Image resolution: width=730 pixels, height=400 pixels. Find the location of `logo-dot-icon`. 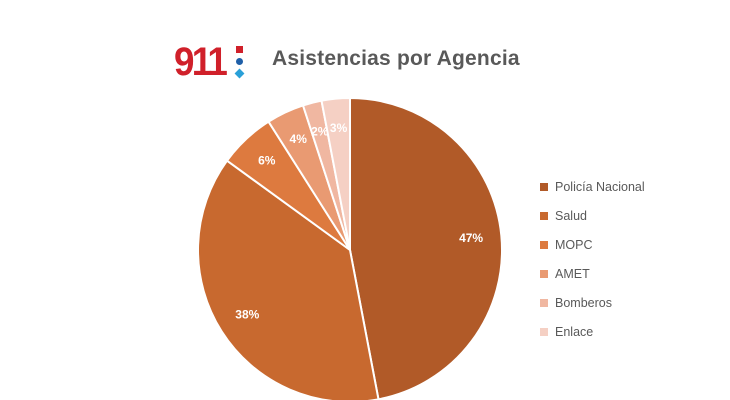

logo-dot-icon is located at coordinates (239, 61).